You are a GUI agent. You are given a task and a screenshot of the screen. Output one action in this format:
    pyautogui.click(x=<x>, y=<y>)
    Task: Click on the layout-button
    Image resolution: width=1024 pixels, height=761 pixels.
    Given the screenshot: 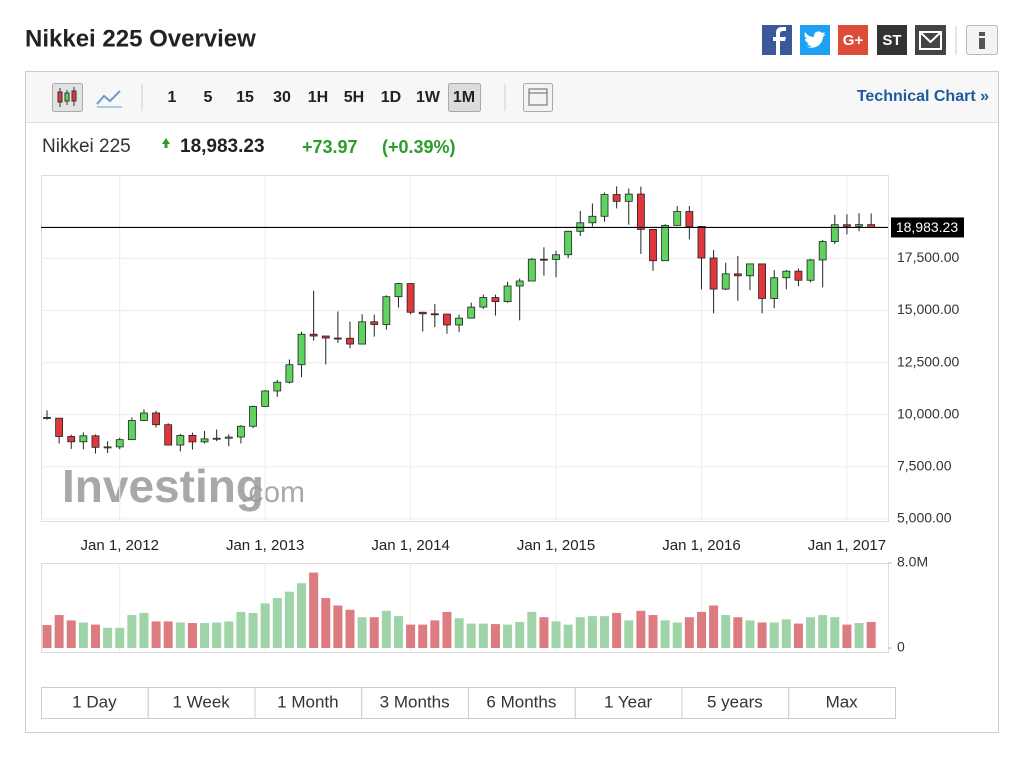 What is the action you would take?
    pyautogui.click(x=538, y=97)
    